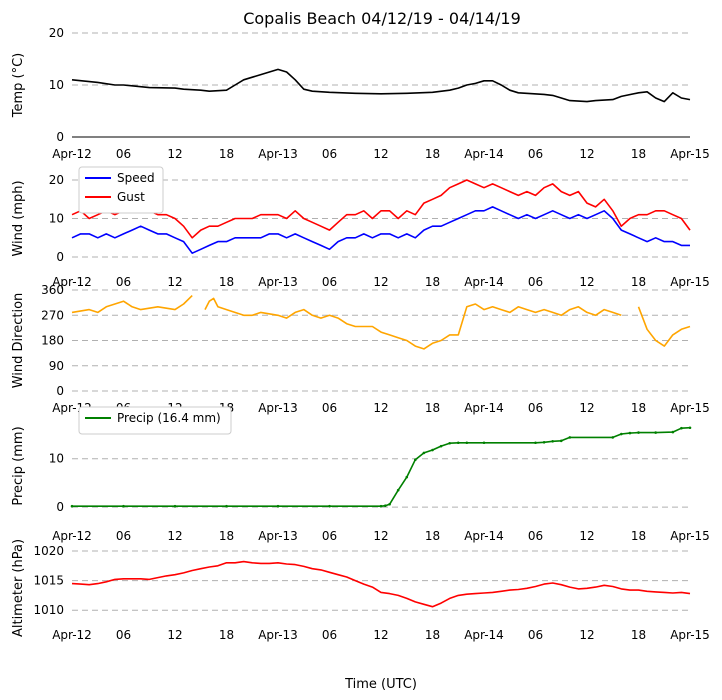 Image resolution: width=722 pixels, height=700 pixels. Describe the element at coordinates (380, 230) in the screenshot. I see `series-line-speed` at that location.